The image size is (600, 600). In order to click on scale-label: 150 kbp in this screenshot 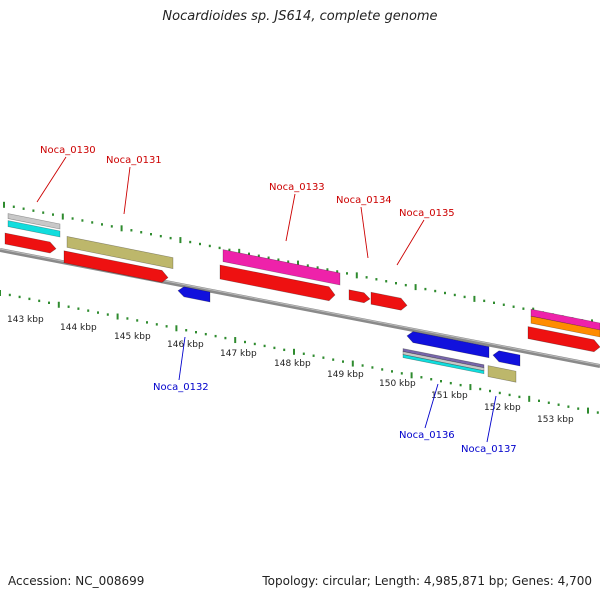, I will do `click(397, 384)`.